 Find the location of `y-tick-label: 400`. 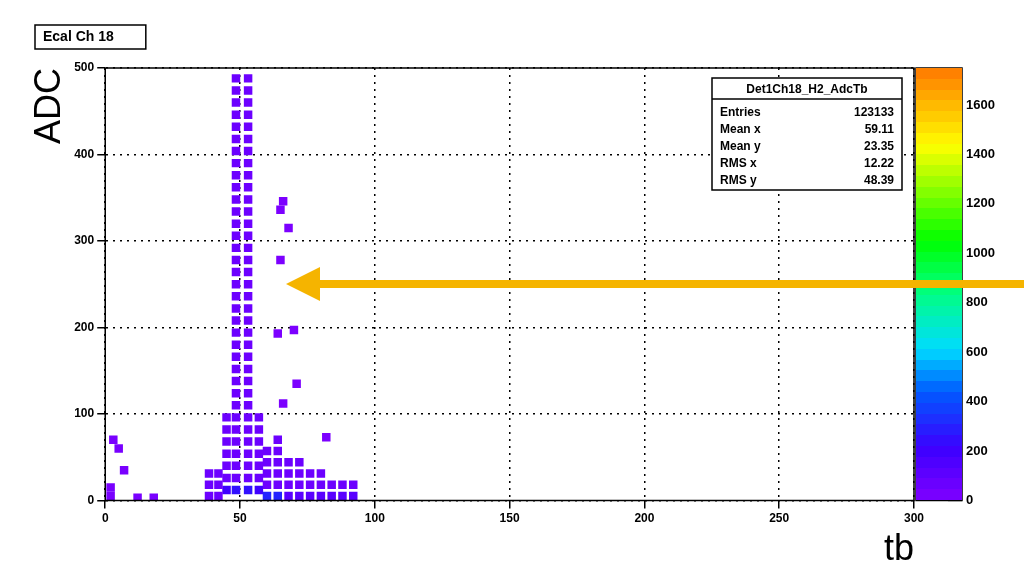

y-tick-label: 400 is located at coordinates (84, 153).